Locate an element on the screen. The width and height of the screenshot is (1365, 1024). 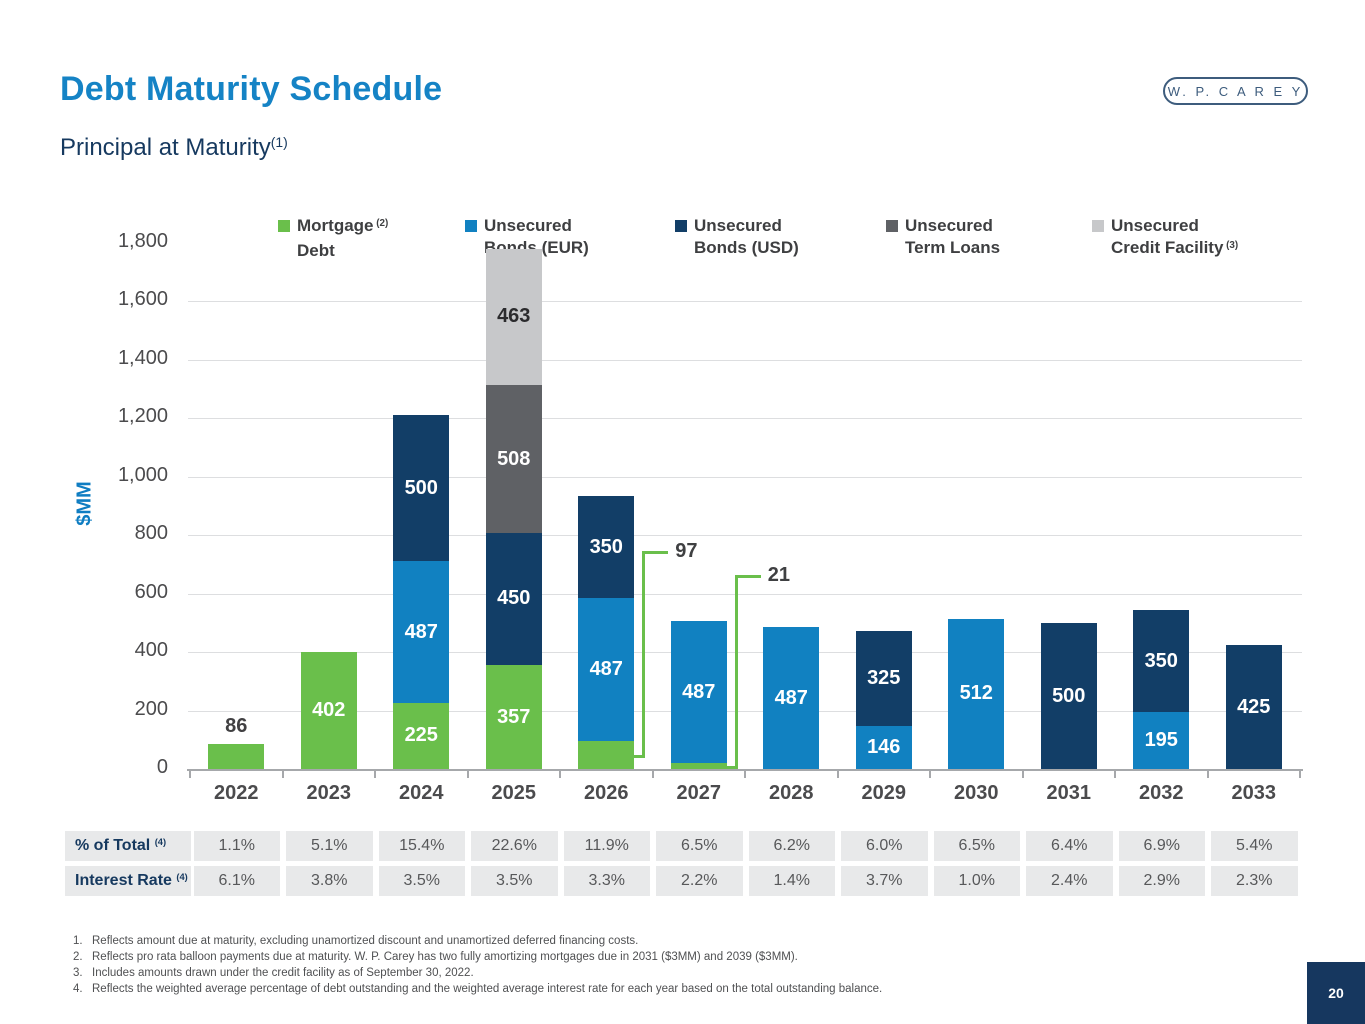
bar-segment-2024-mortgage-debt is located at coordinates (421, 736).